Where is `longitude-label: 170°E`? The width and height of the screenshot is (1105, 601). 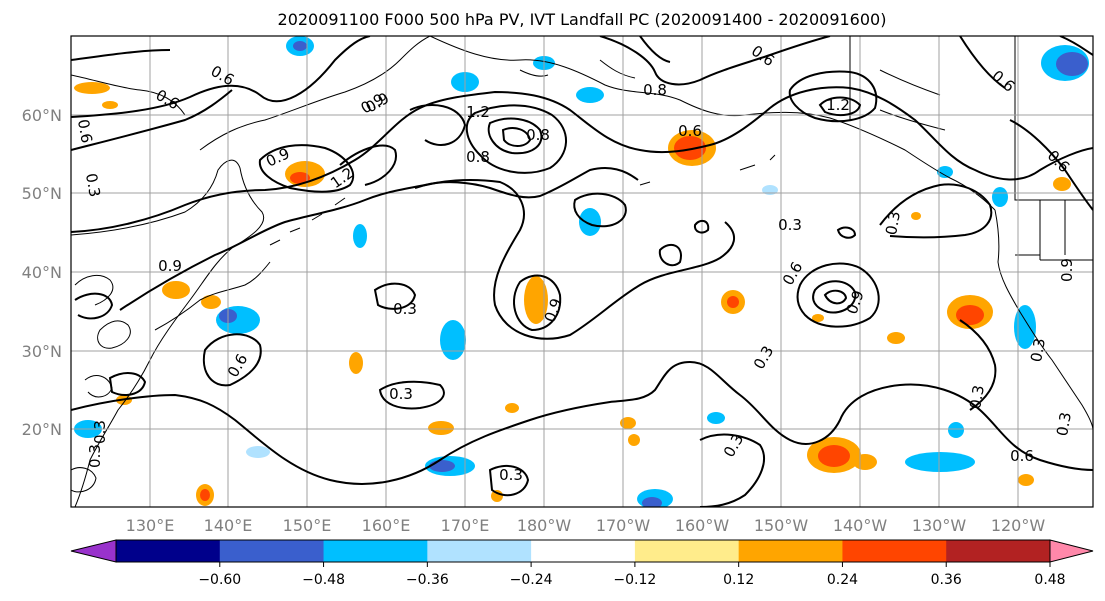 longitude-label: 170°E is located at coordinates (465, 525).